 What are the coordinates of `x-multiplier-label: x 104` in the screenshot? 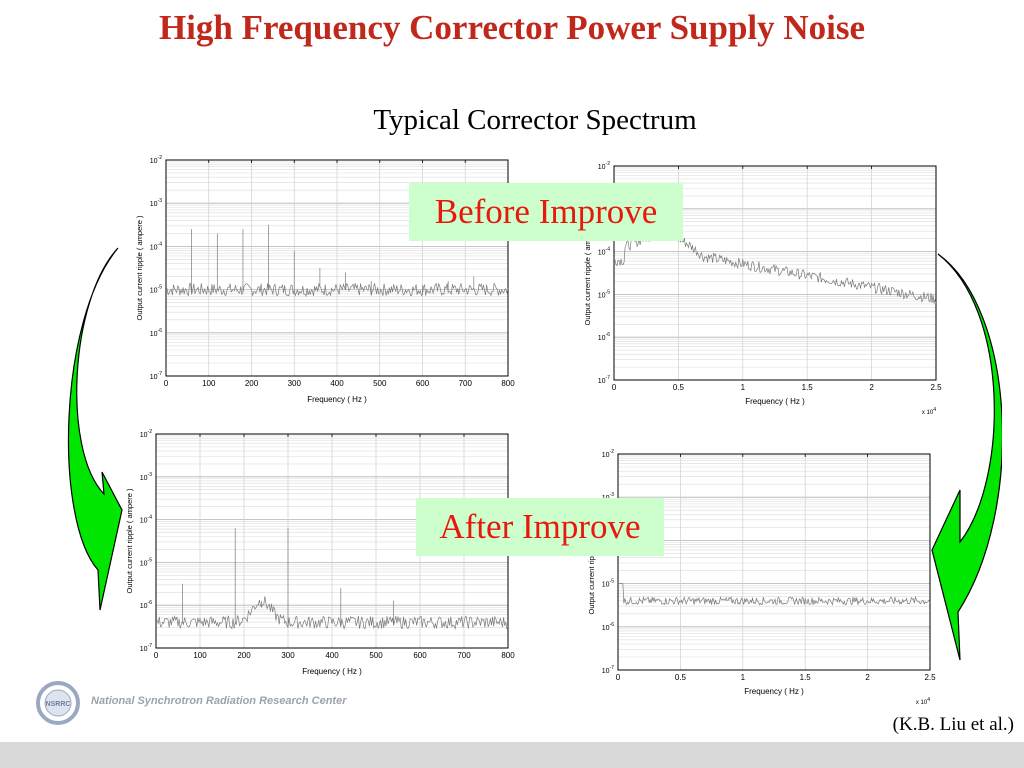 It's located at (923, 701).